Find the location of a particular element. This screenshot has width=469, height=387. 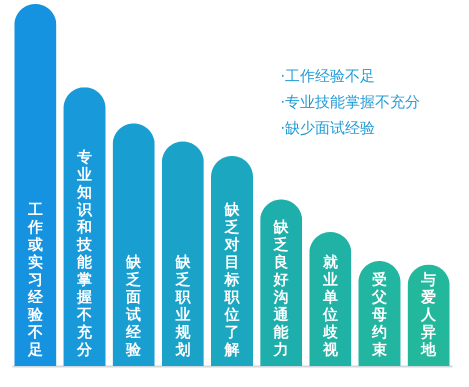

x-tick-label: 与爱人异地 is located at coordinates (429, 314).